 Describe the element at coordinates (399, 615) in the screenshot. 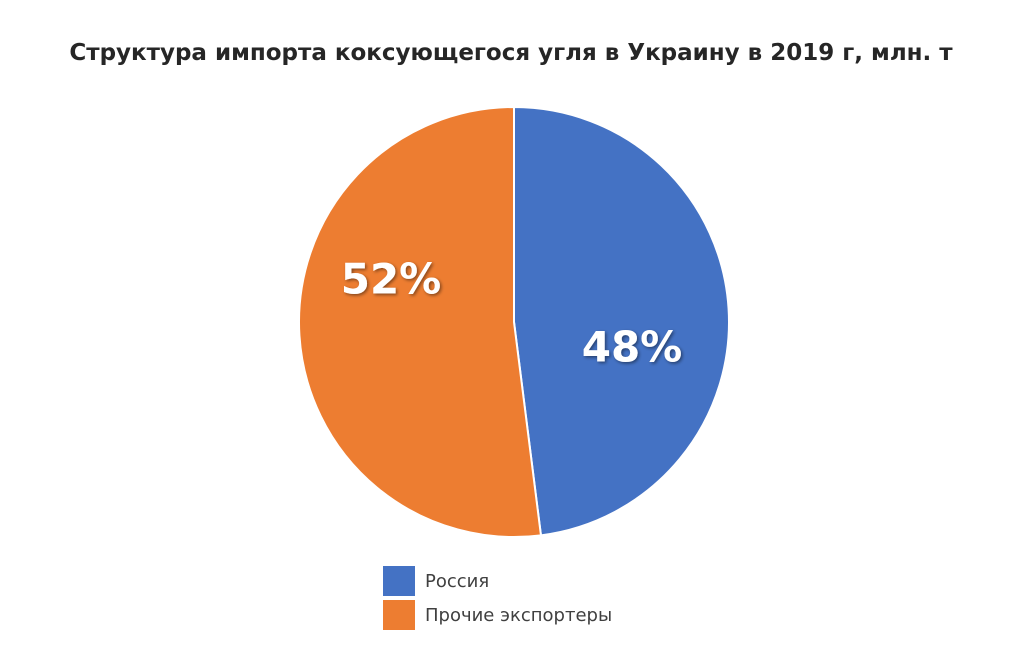

I see `legend-swatch-other-exporters` at that location.